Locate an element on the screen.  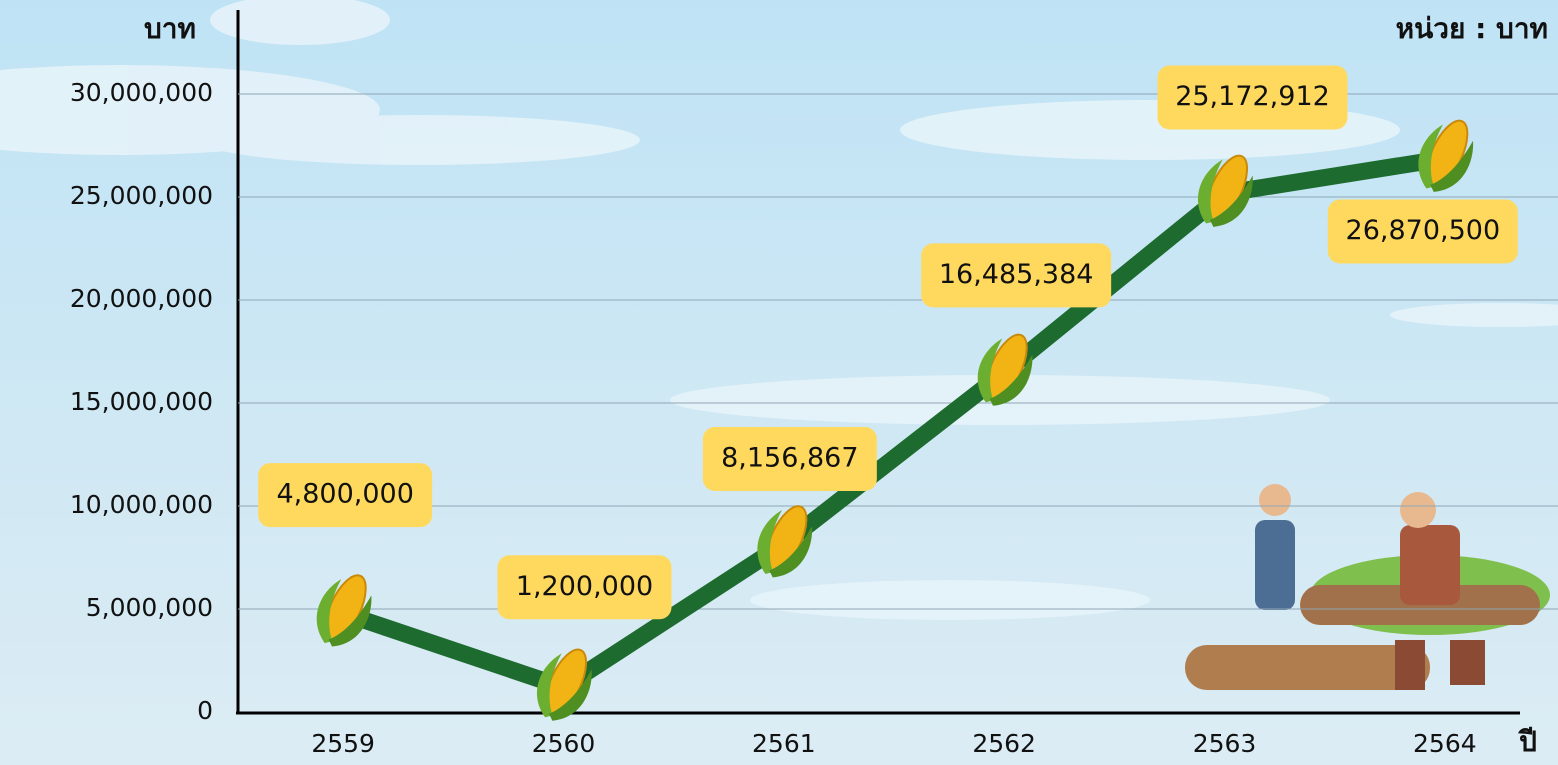
x-tick-label: 2559 is located at coordinates (343, 743).